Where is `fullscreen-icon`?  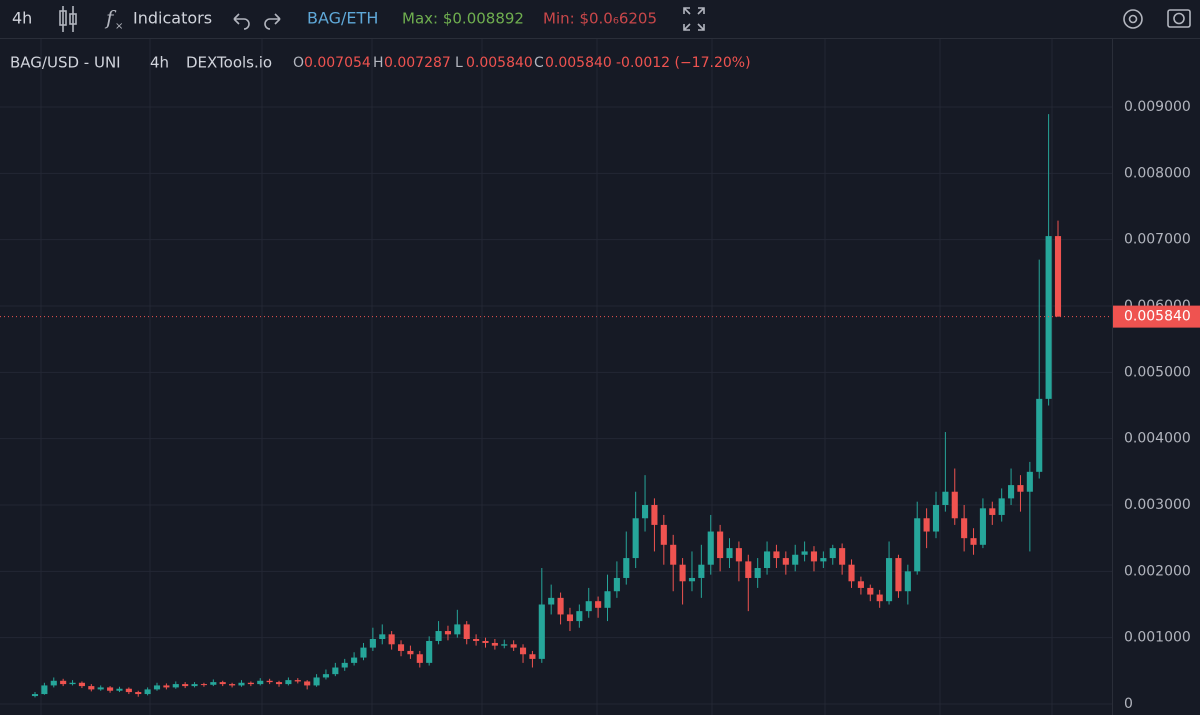
fullscreen-icon is located at coordinates (694, 19).